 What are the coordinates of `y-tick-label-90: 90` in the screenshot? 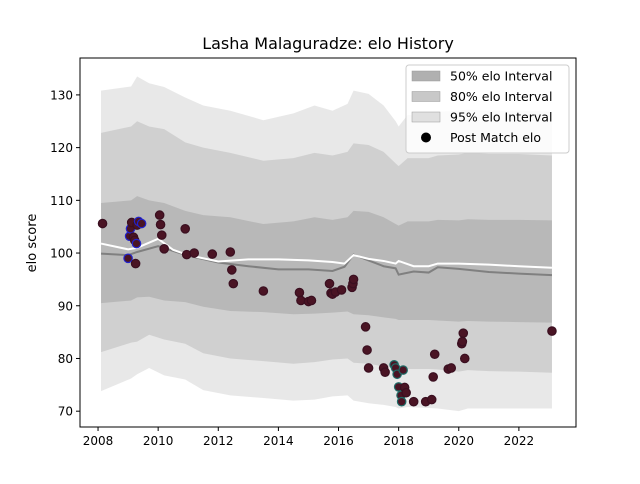 It's located at (65, 306).